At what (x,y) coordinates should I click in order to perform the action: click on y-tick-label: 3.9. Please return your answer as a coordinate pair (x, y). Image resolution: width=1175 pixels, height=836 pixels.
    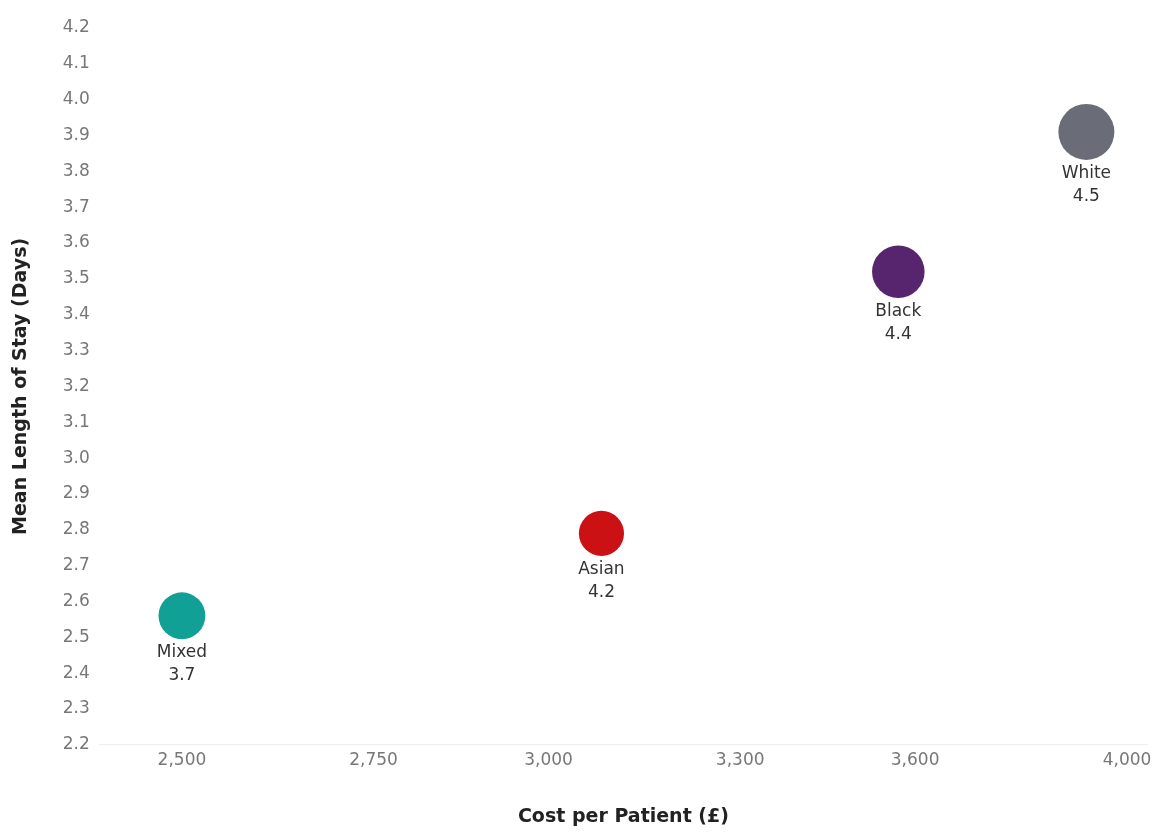
    Looking at the image, I should click on (76, 133).